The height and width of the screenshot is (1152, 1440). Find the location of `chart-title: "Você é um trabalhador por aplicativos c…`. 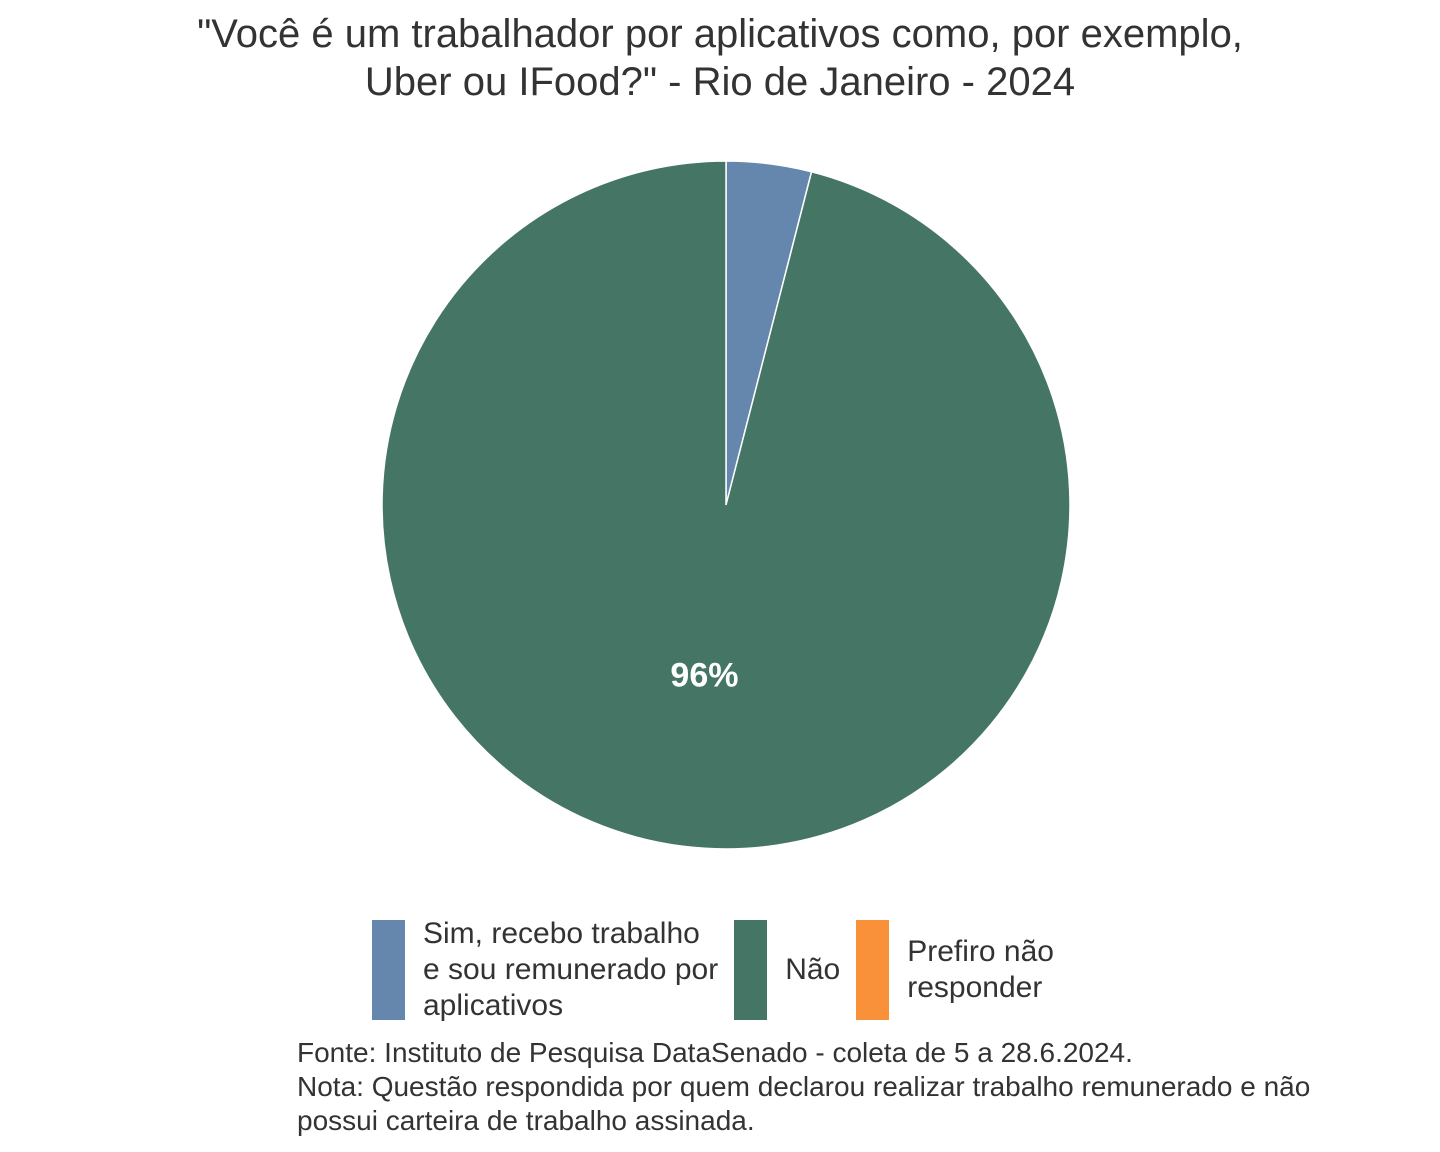

chart-title: "Você é um trabalhador por aplicativos c… is located at coordinates (720, 58).